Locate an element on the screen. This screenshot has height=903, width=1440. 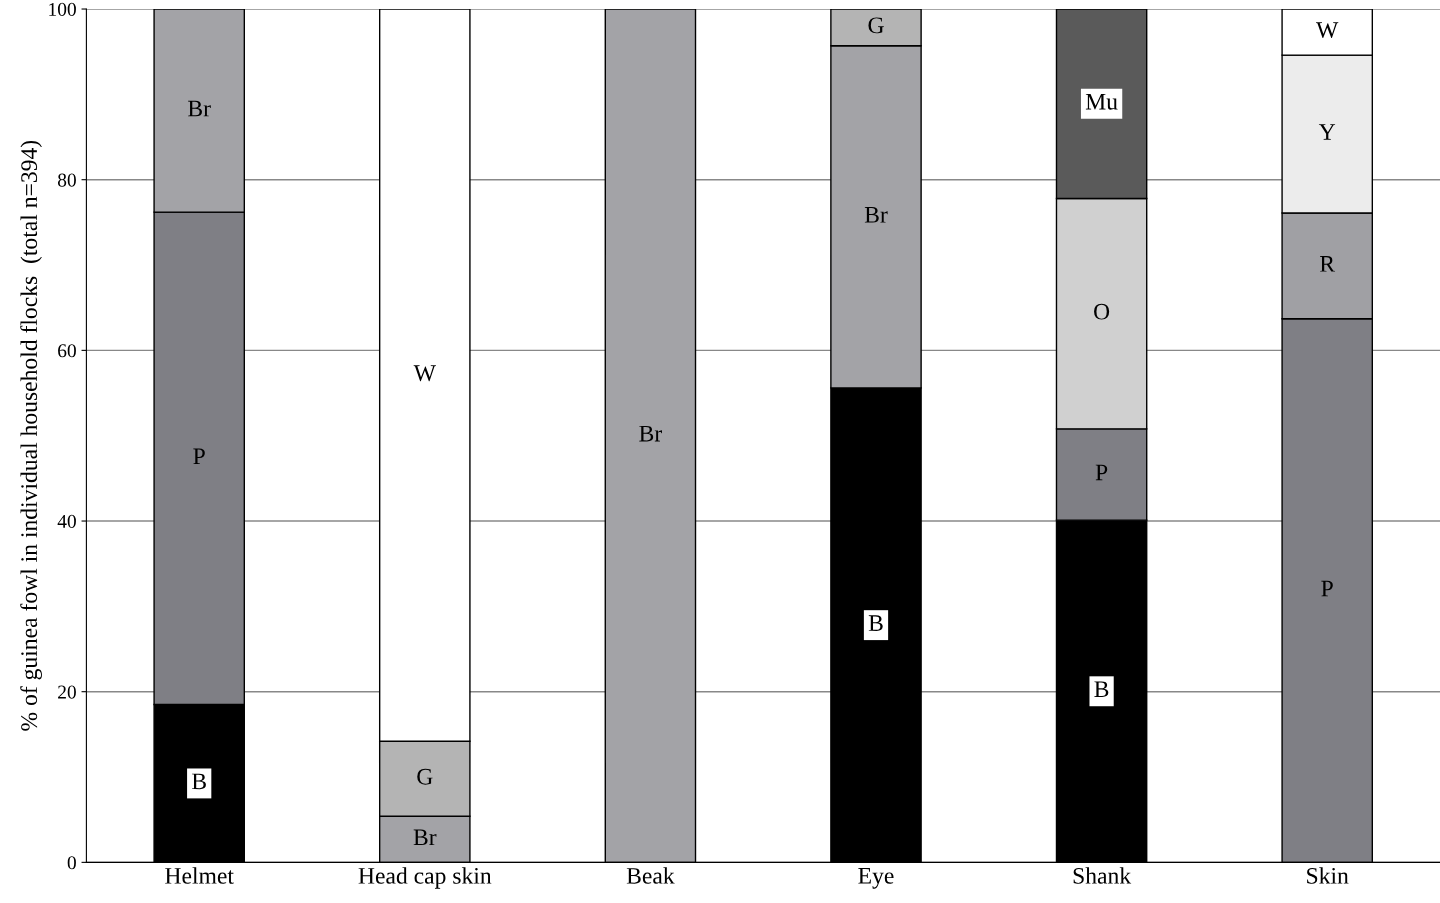
y-axis-title: % of guinea fowl in individual household flocks (total n=394) is located at coordinates (31, 435).